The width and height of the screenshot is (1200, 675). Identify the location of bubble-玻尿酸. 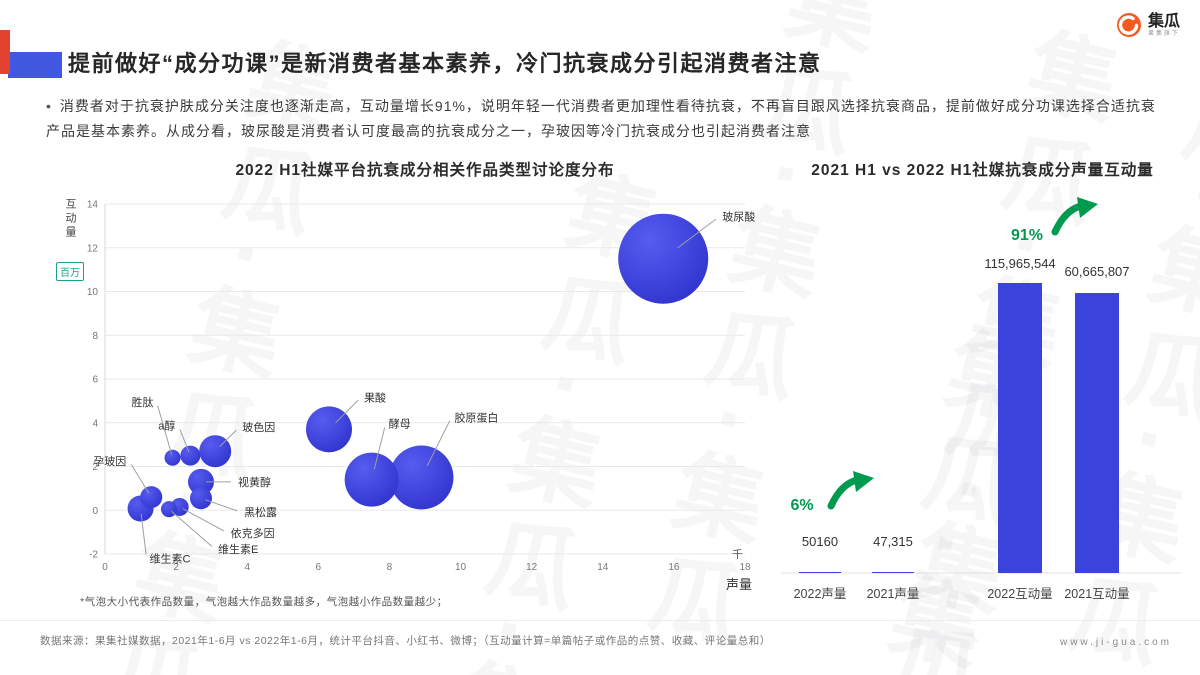
(663, 258).